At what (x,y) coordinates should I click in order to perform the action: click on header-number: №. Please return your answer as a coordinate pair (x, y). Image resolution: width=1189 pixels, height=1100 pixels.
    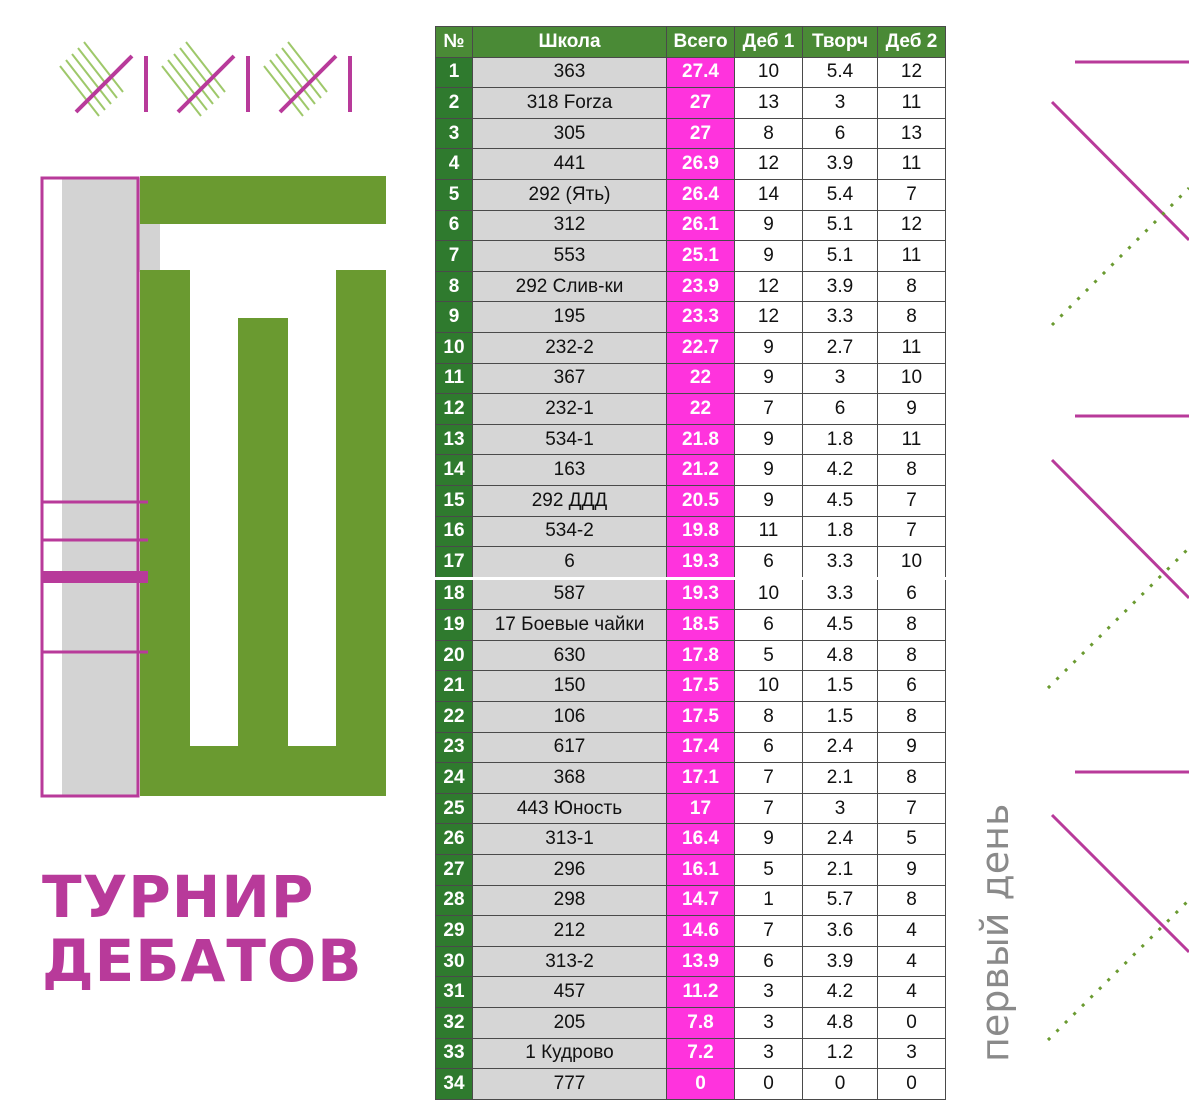
    Looking at the image, I should click on (454, 42).